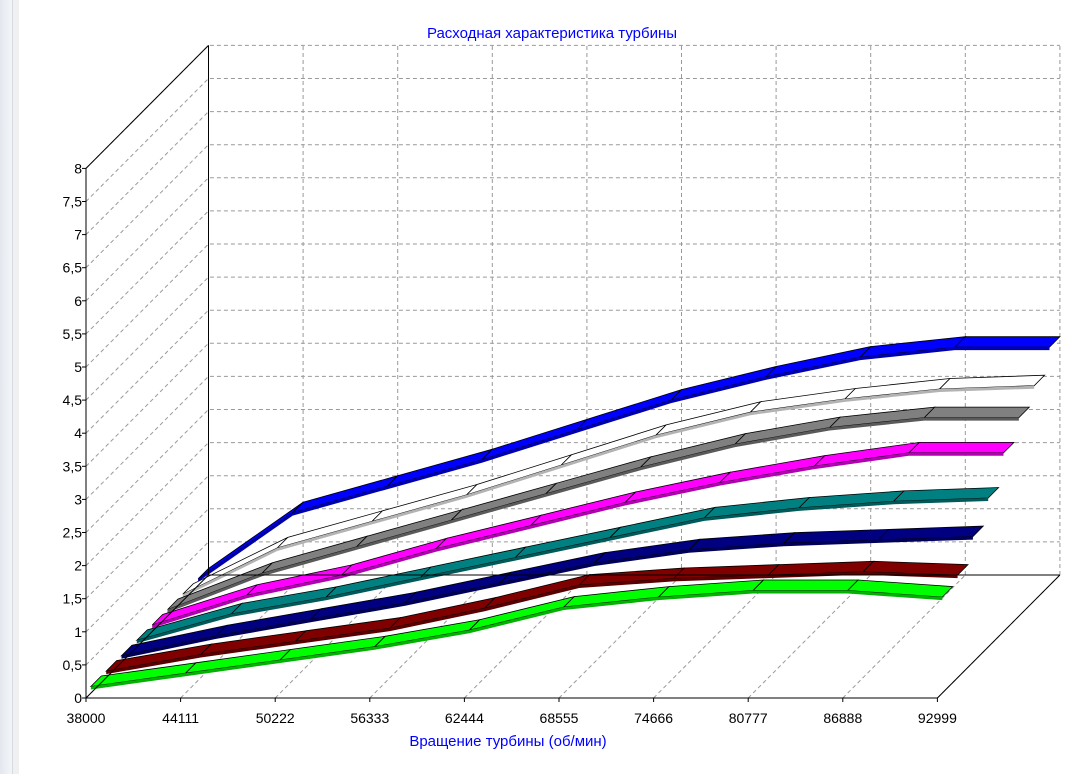  What do you see at coordinates (842, 718) in the screenshot?
I see `x-tick-label: 86888` at bounding box center [842, 718].